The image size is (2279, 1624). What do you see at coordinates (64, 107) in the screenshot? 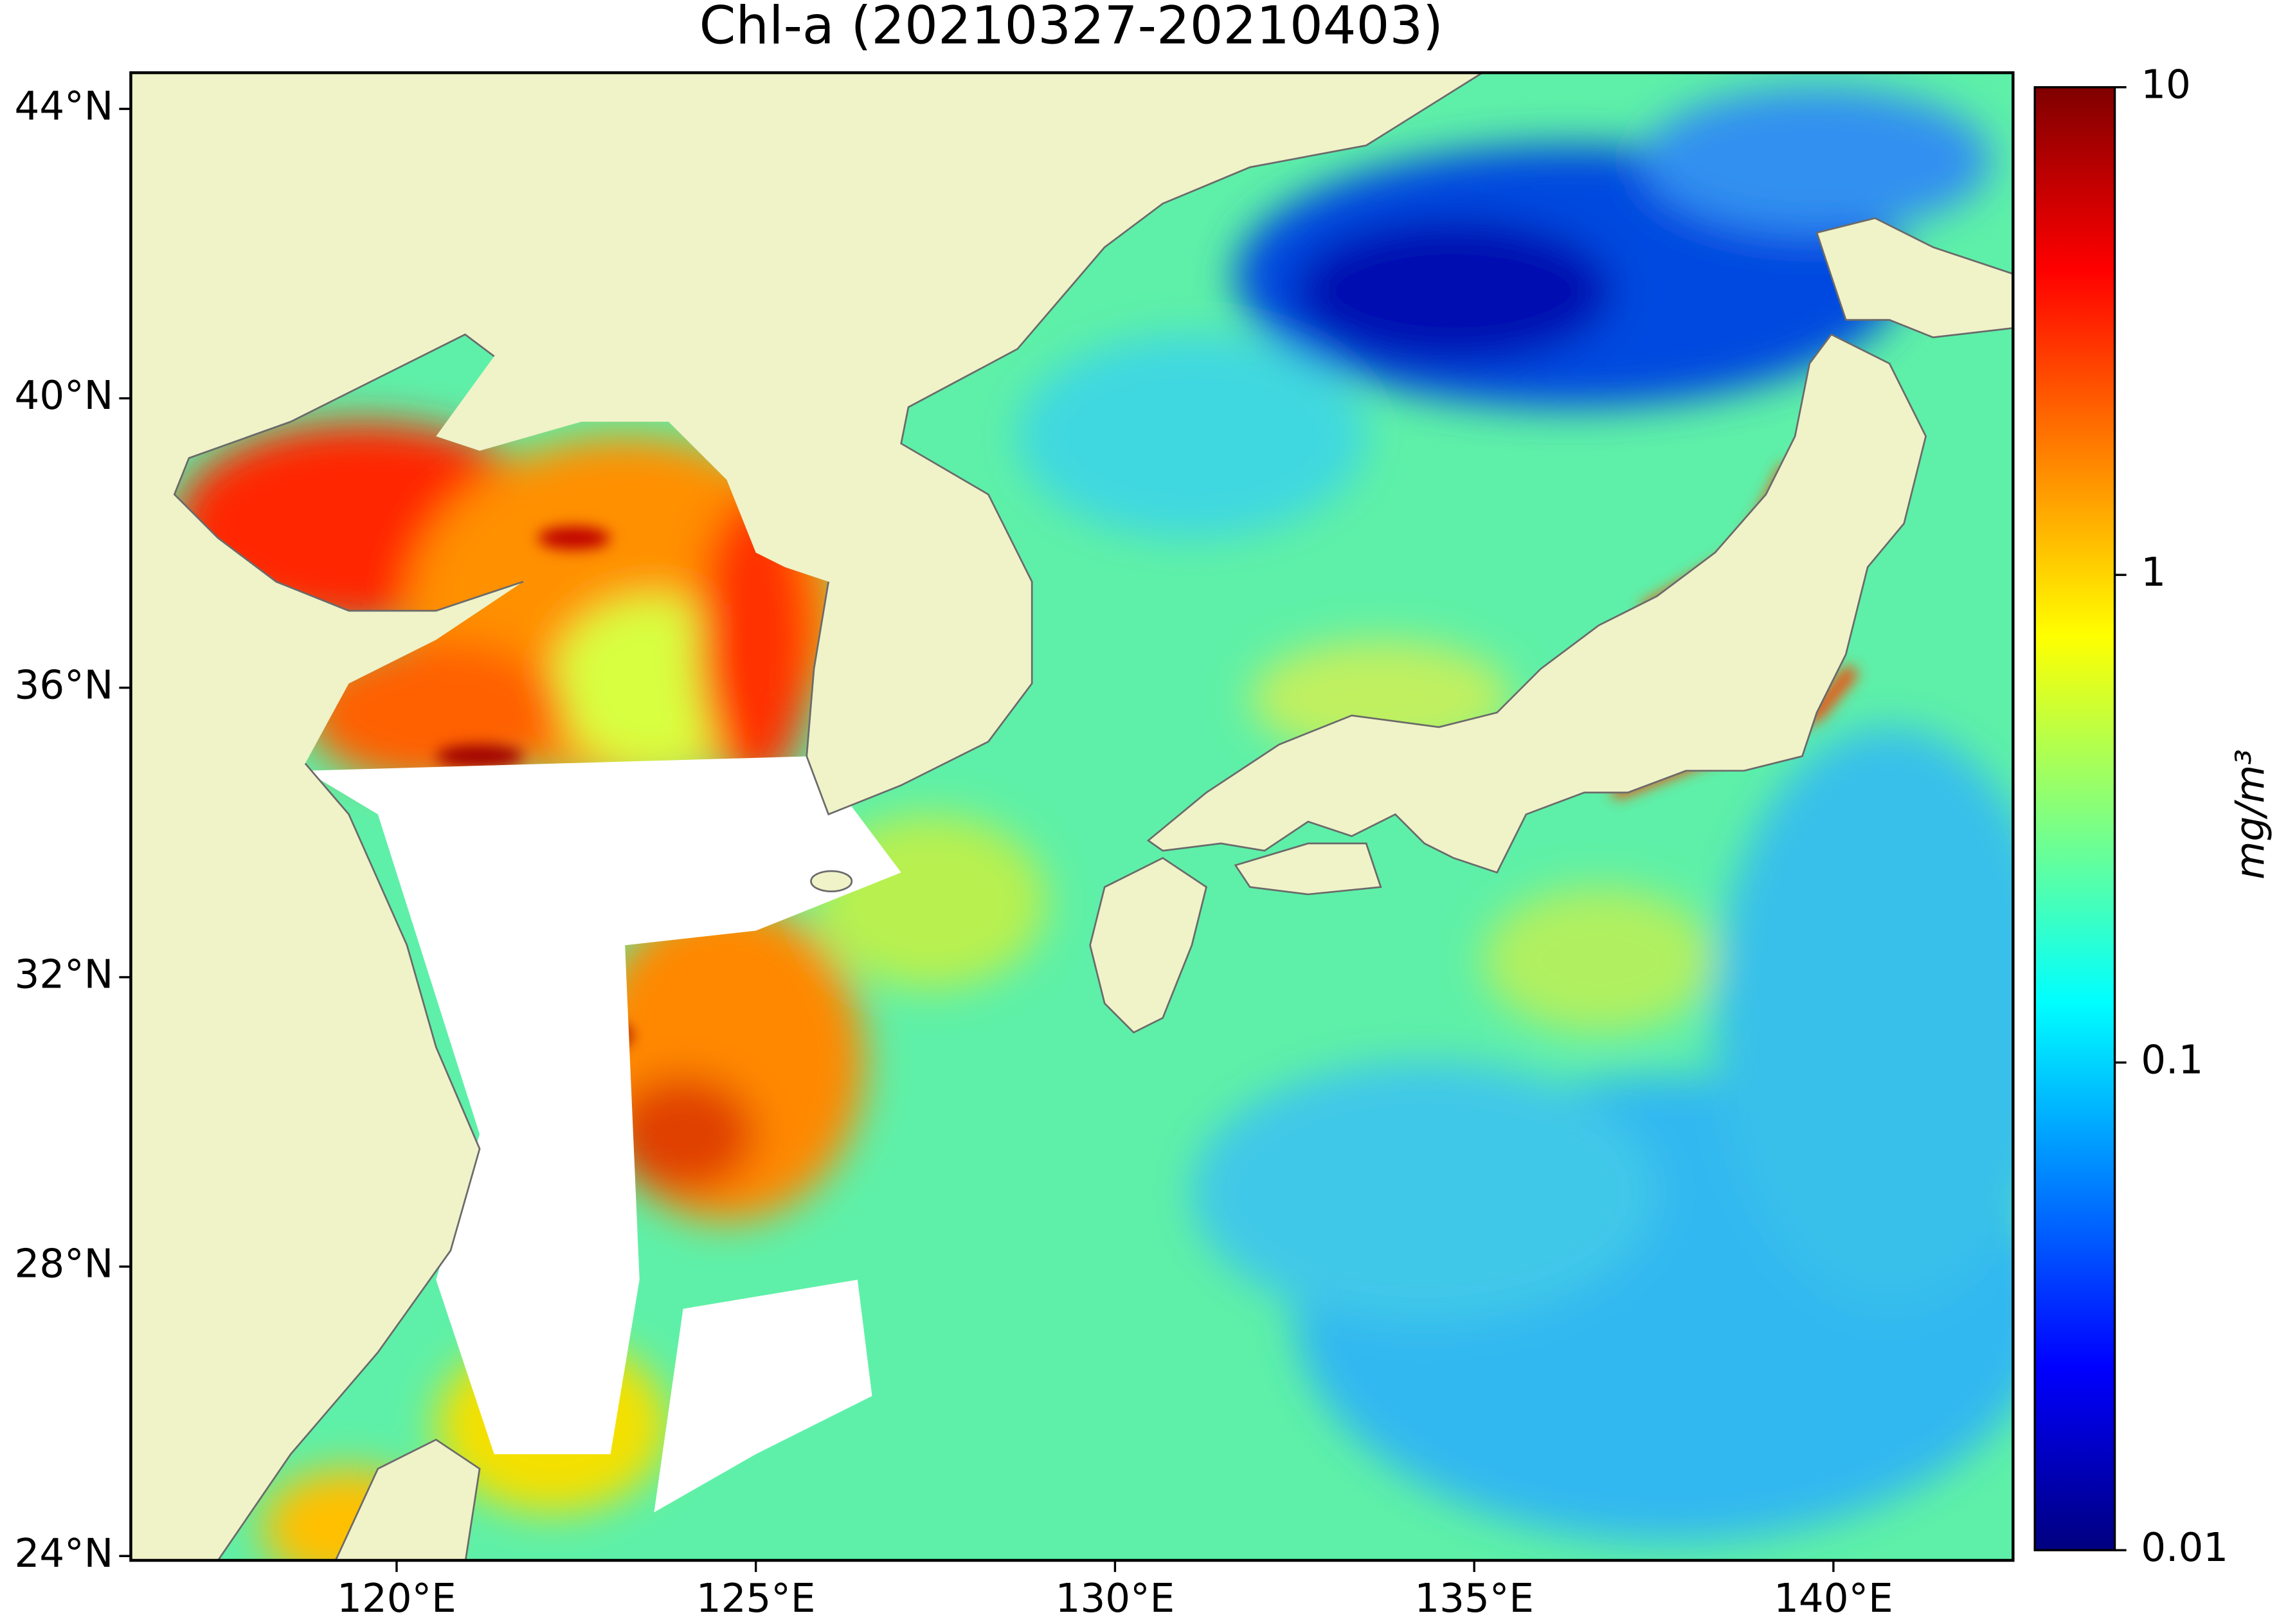
I see `y-tick-label: 44°N` at bounding box center [64, 107].